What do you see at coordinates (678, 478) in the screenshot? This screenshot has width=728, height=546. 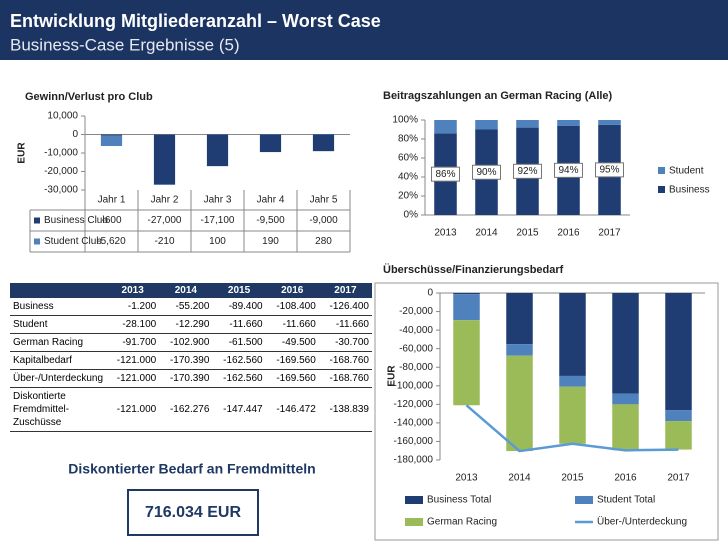 I see `x-tick-label: 2017` at bounding box center [678, 478].